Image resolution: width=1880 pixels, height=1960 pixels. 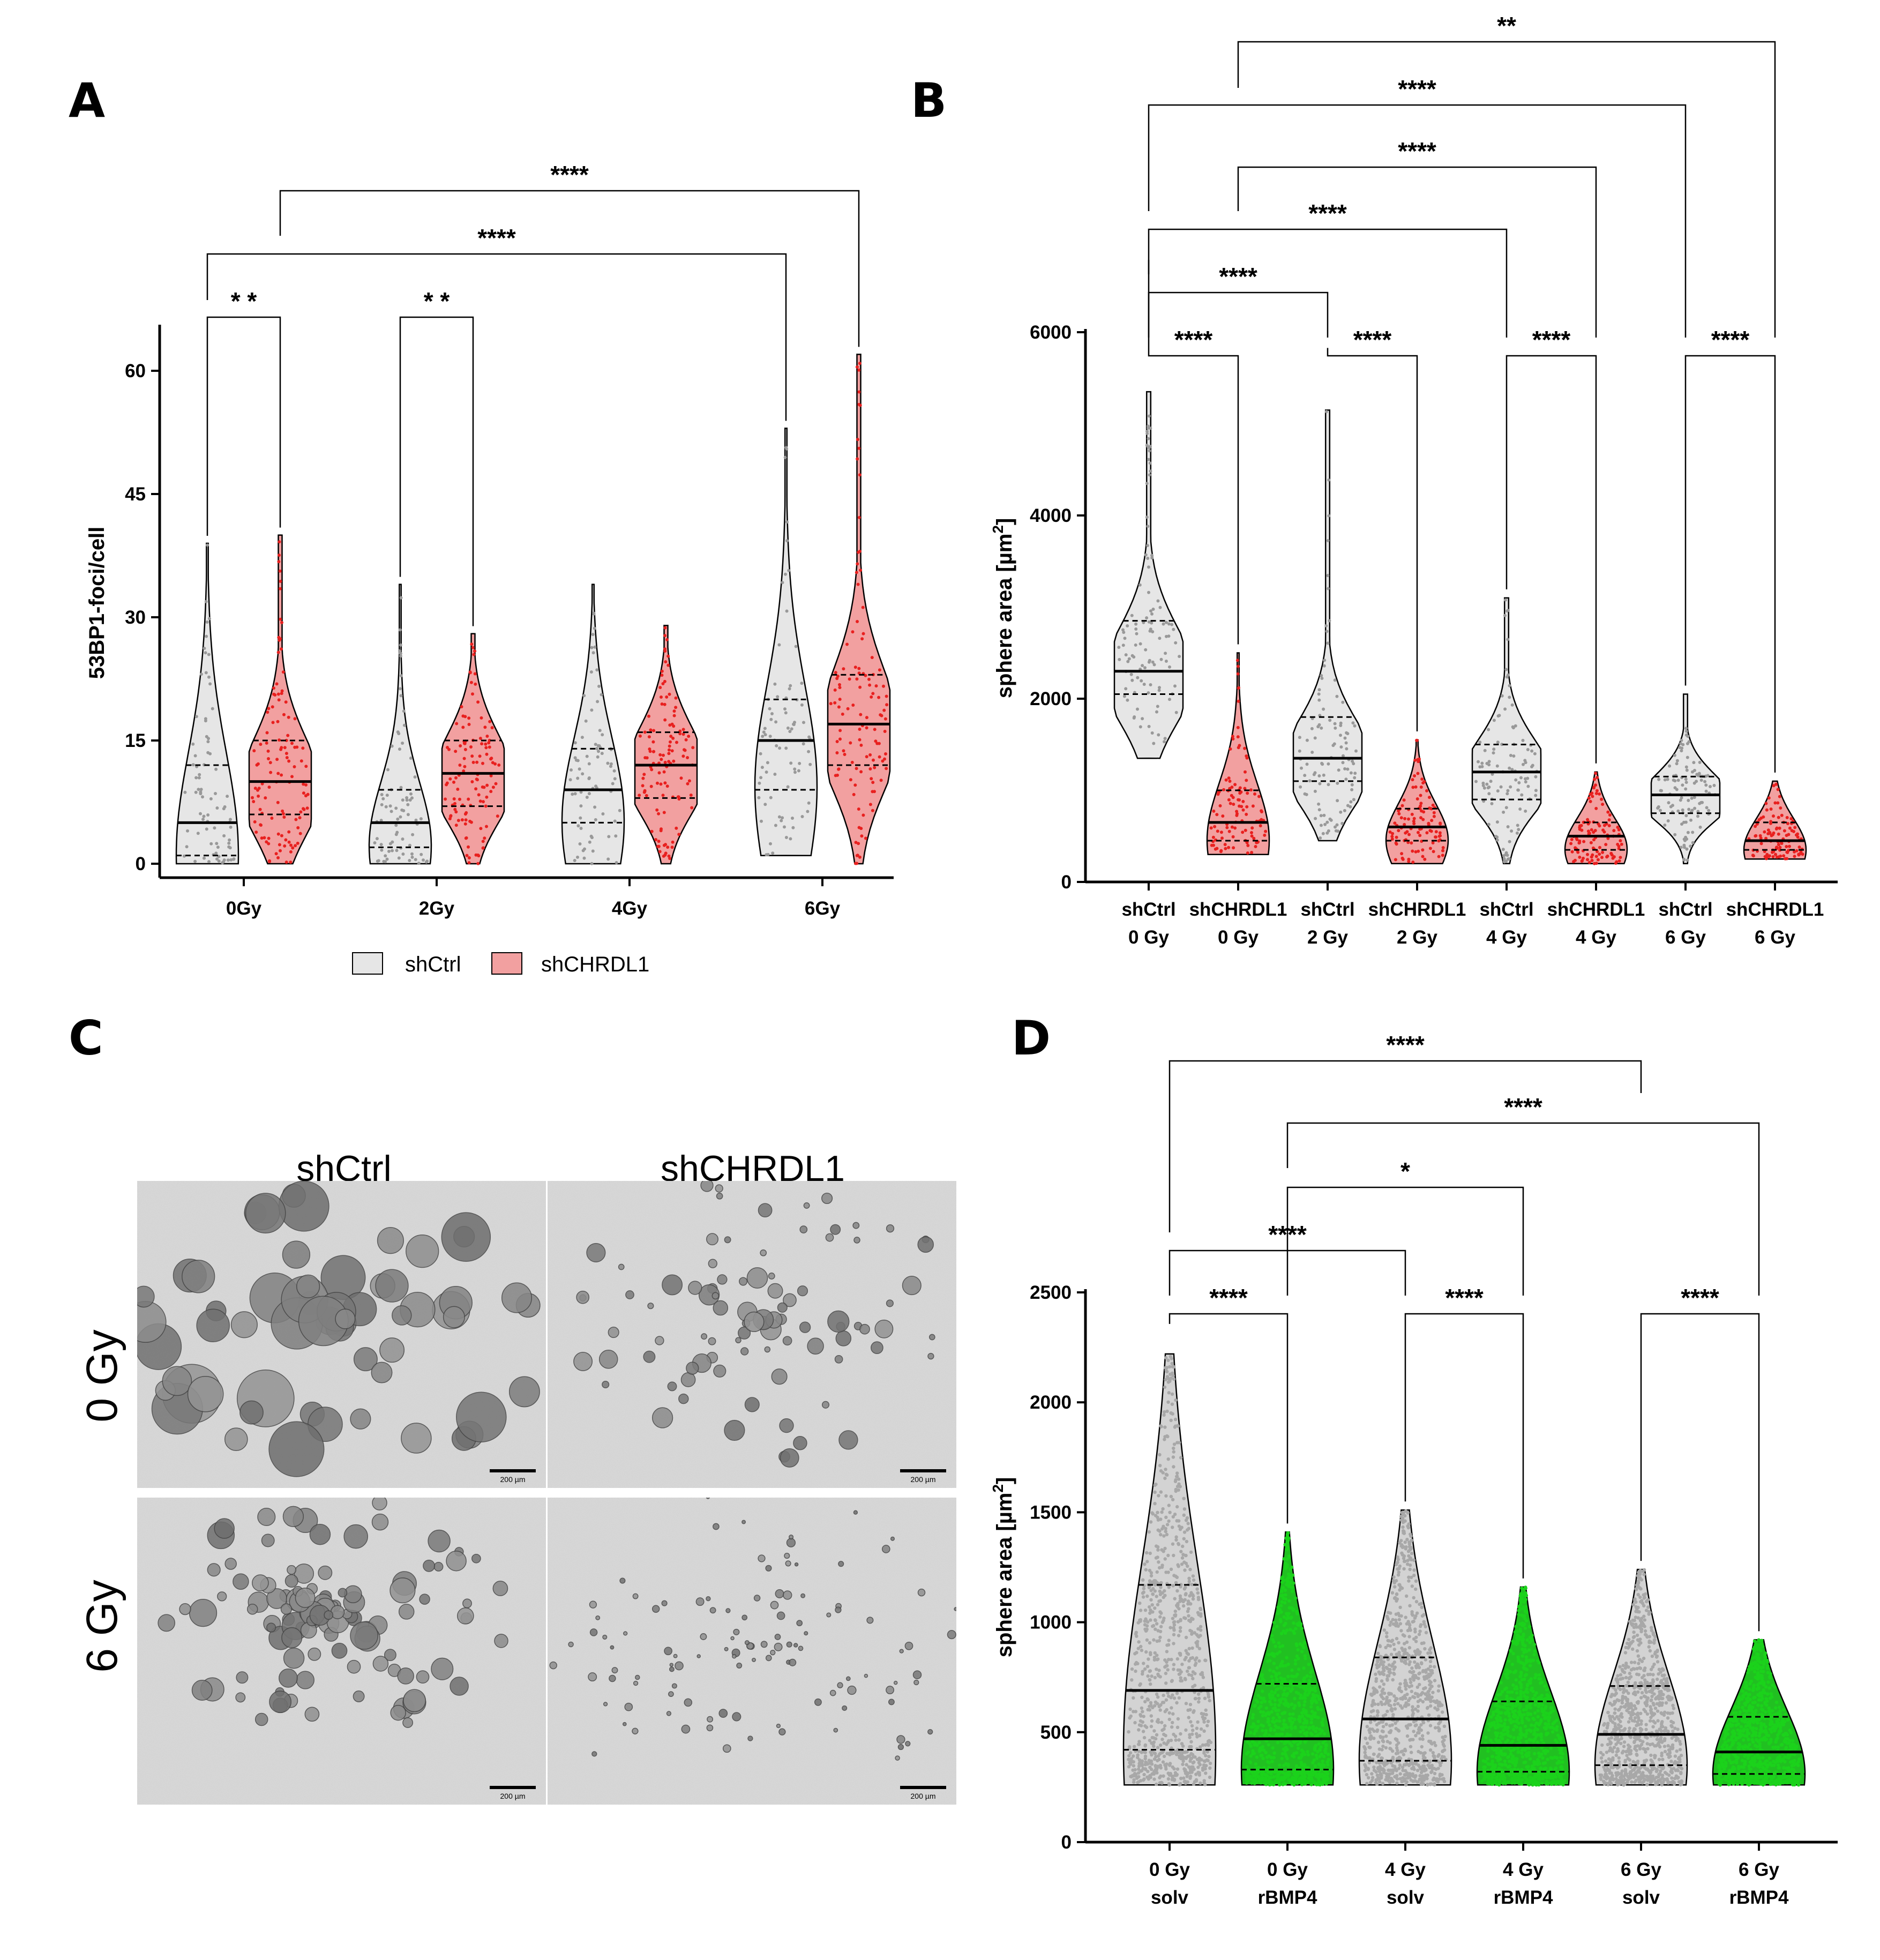 What do you see at coordinates (1775, 938) in the screenshot?
I see `chart-b-x-tick-label-2: 6 Gy` at bounding box center [1775, 938].